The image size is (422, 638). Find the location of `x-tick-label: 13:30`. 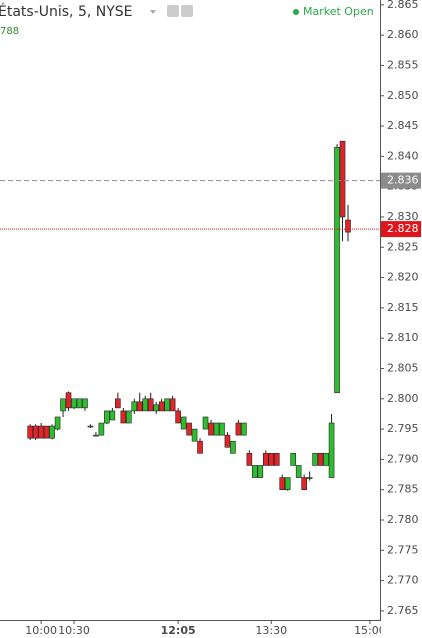

x-tick-label: 13:30 is located at coordinates (271, 630).